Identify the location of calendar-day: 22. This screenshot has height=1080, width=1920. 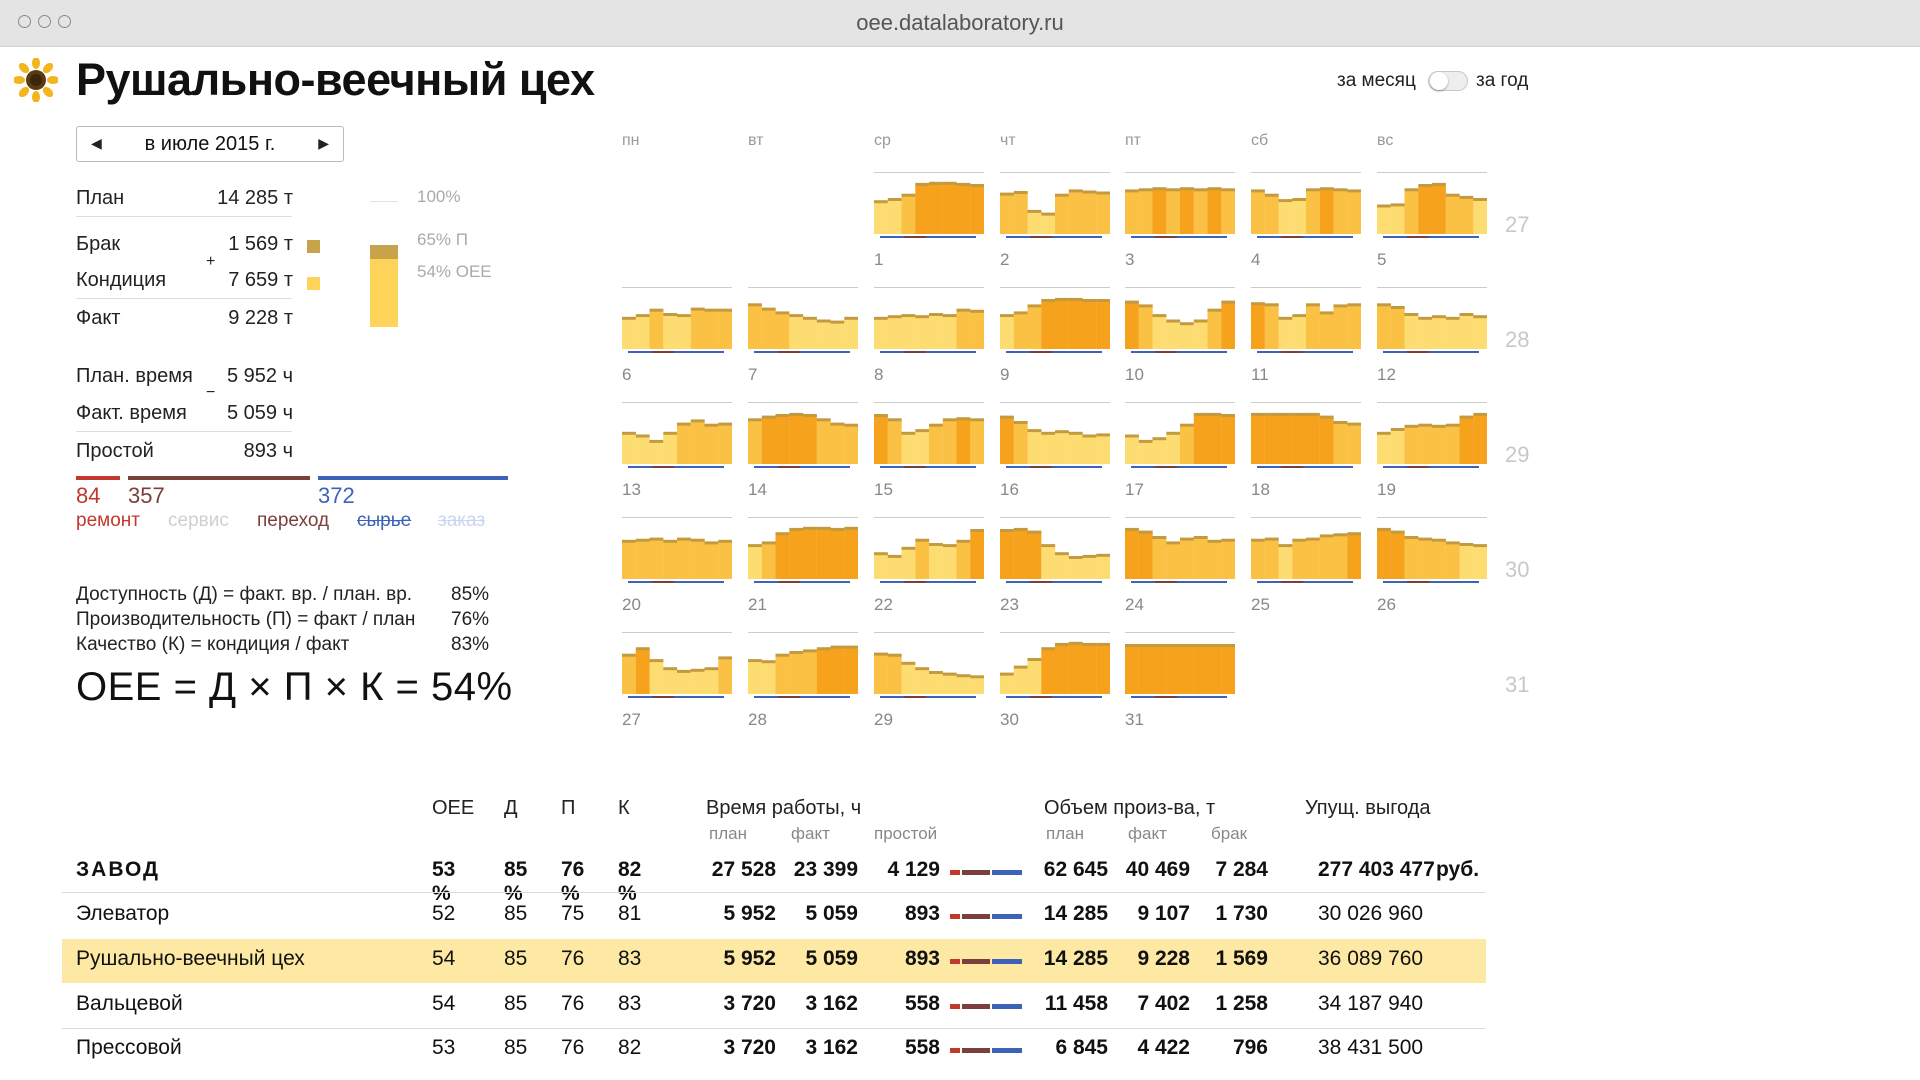
(929, 565).